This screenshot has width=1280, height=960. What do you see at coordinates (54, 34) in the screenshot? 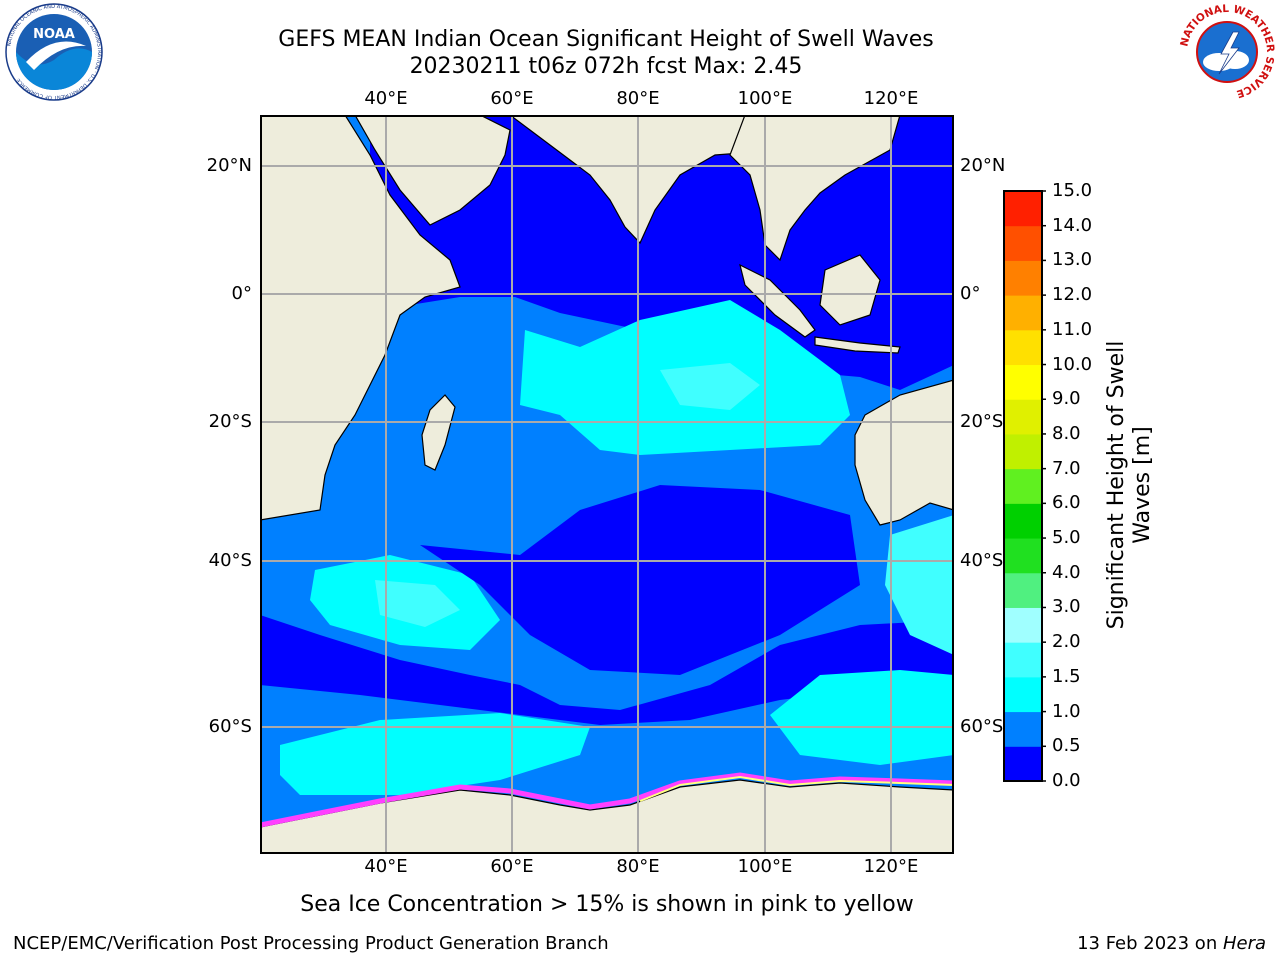
I see `noaa-logo-text: NOAA` at bounding box center [54, 34].